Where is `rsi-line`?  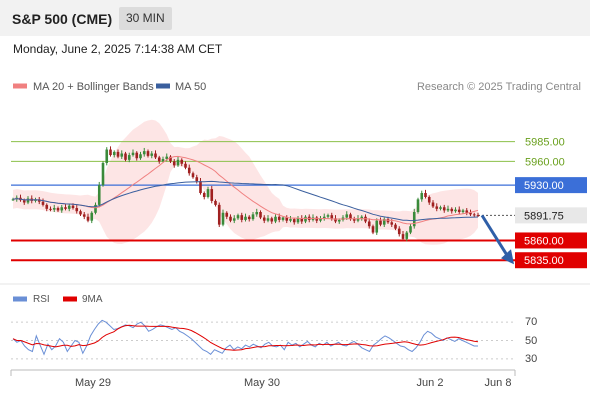 rsi-line is located at coordinates (245, 337).